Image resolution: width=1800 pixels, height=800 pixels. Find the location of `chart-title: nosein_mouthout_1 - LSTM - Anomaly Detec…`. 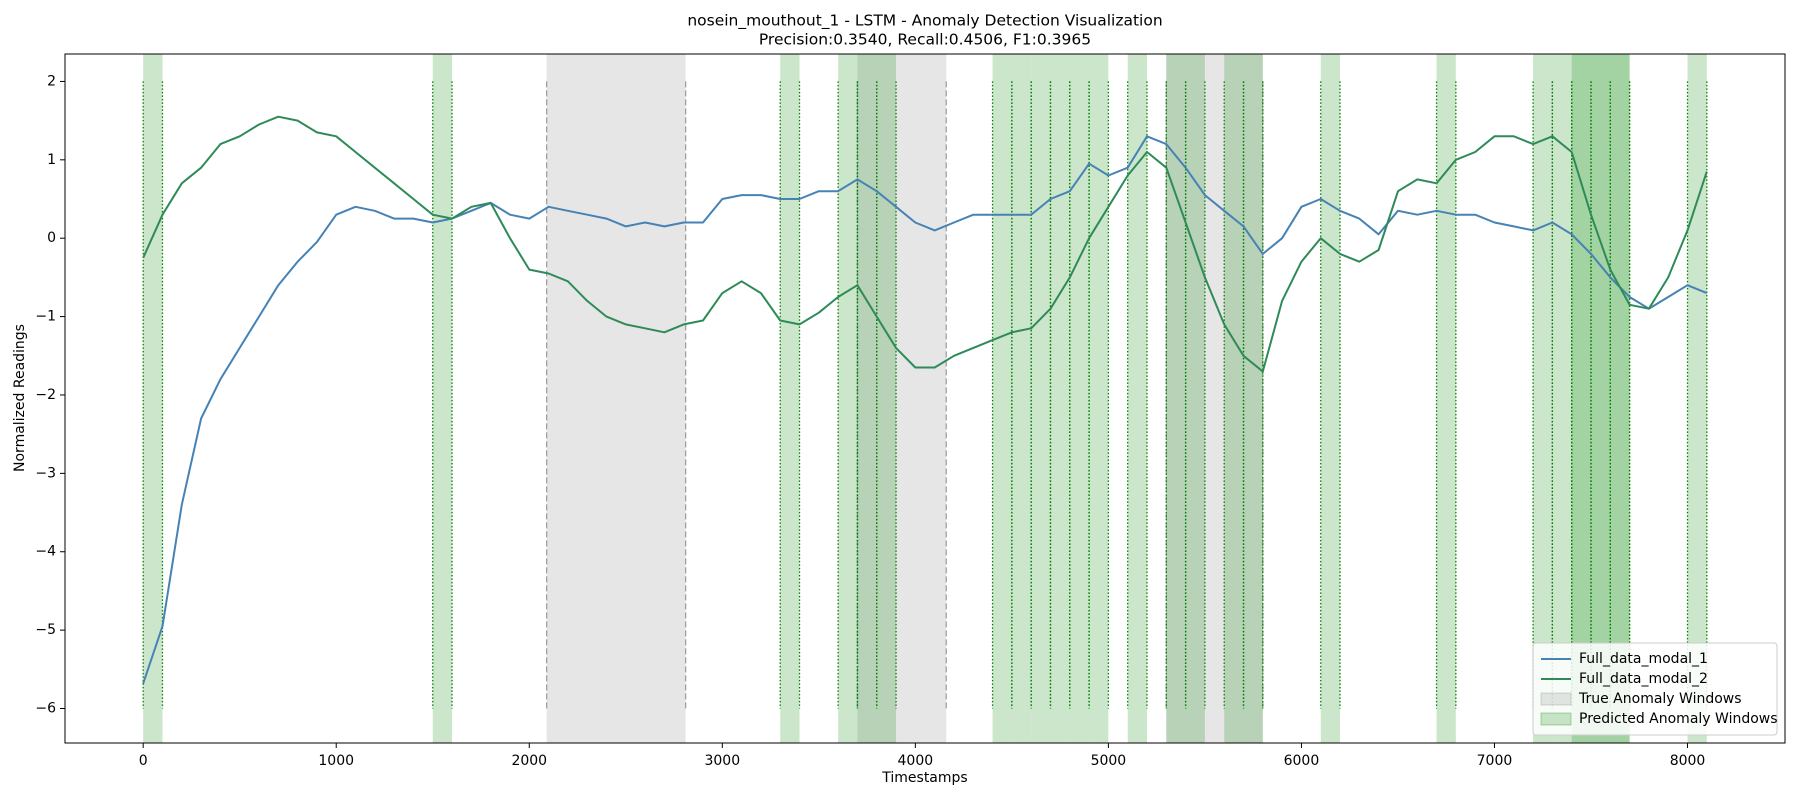

chart-title: nosein_mouthout_1 - LSTM - Anomaly Detec… is located at coordinates (924, 21).